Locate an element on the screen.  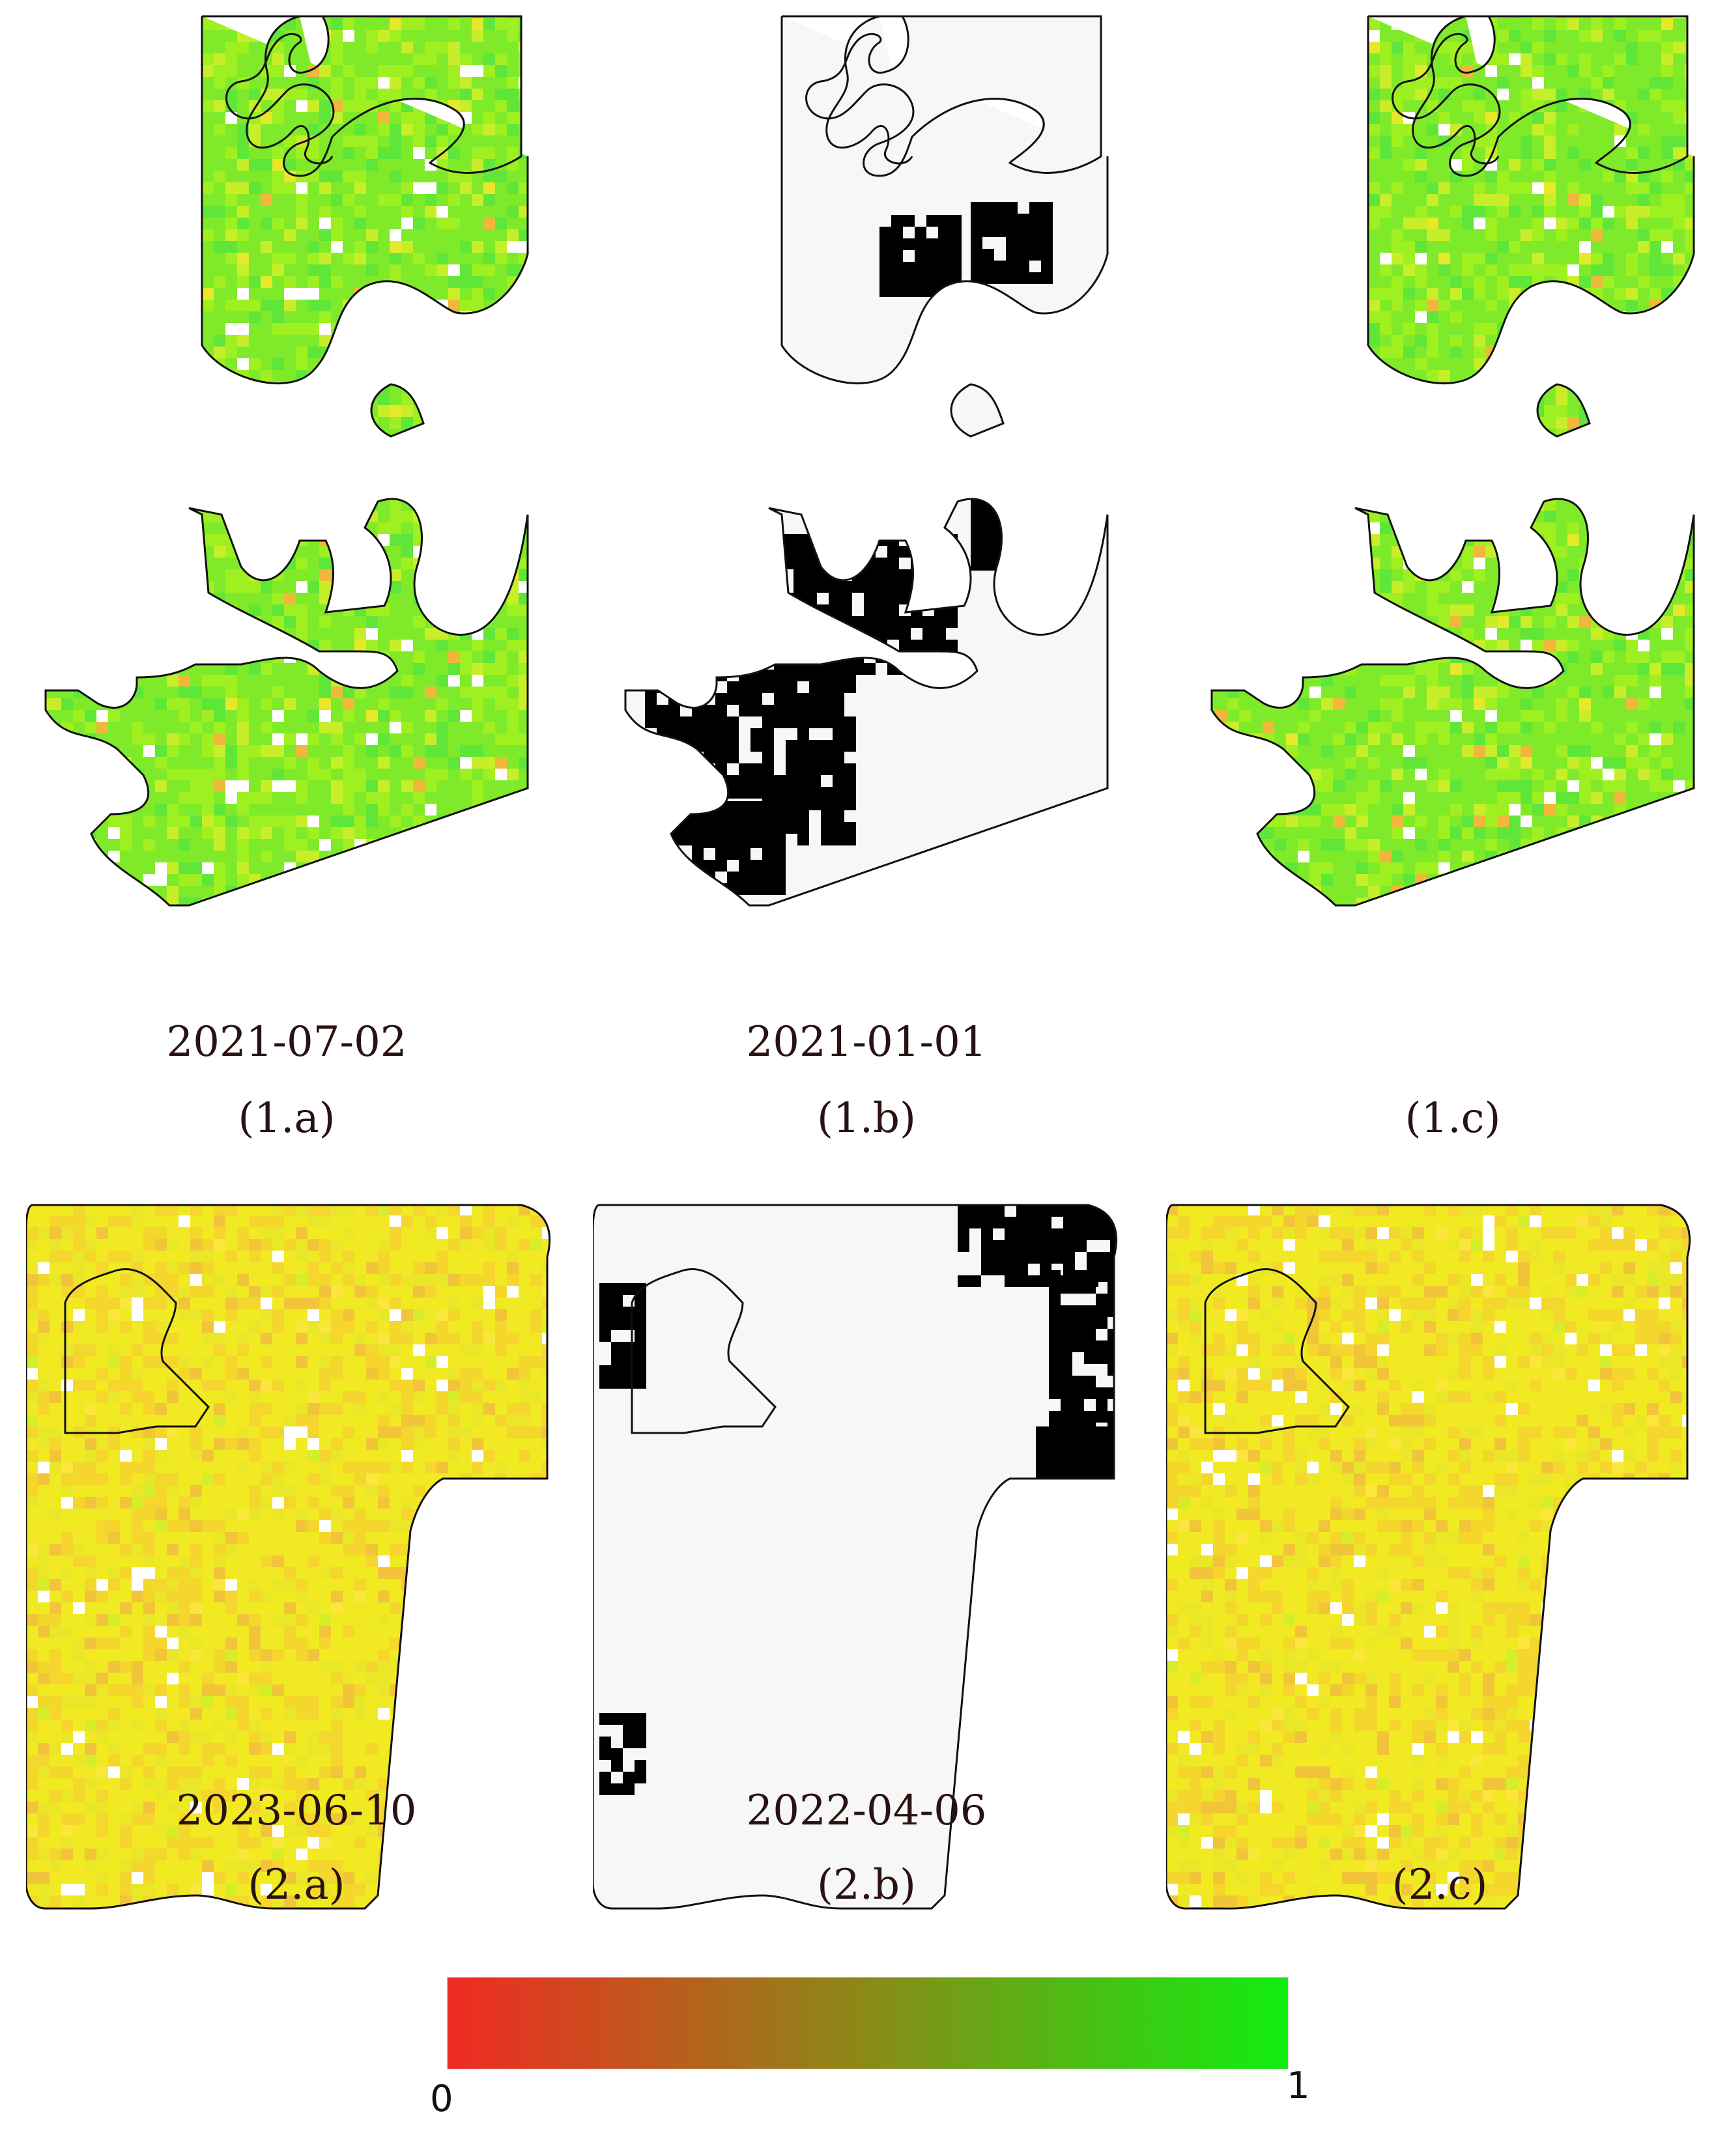
cloud-mask-1b is located at coordinates (866, 489).